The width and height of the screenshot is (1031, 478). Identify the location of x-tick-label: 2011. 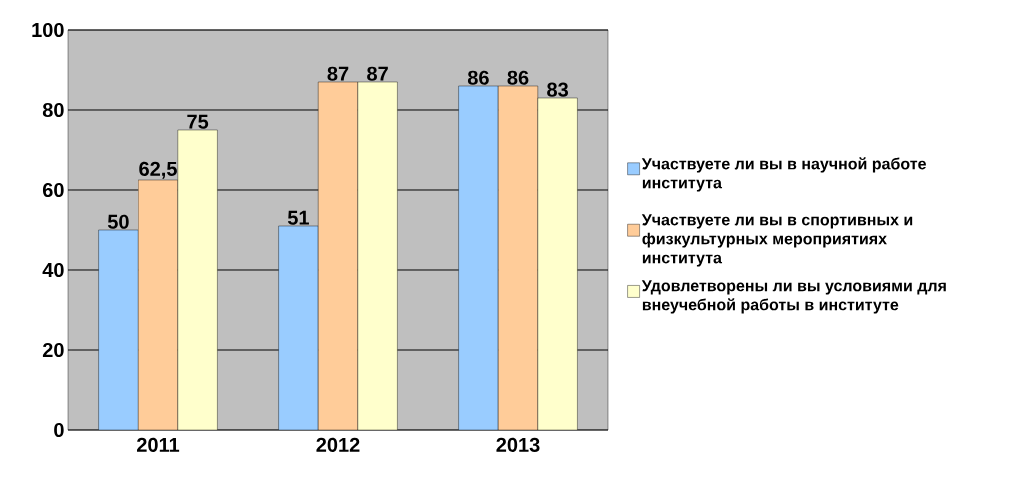
(158, 444).